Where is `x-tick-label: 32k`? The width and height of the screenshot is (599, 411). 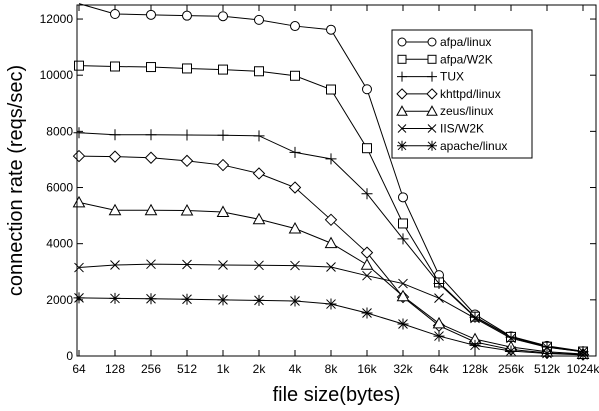
x-tick-label: 32k is located at coordinates (403, 369).